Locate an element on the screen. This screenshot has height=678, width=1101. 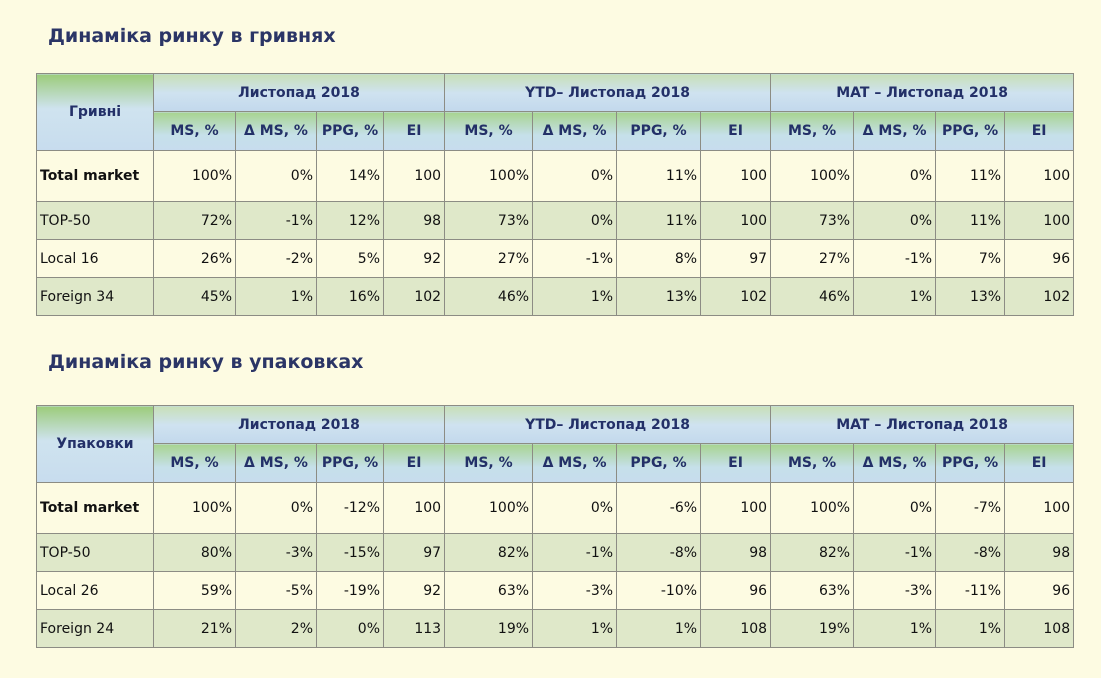
cell: -10% is located at coordinates (659, 590).